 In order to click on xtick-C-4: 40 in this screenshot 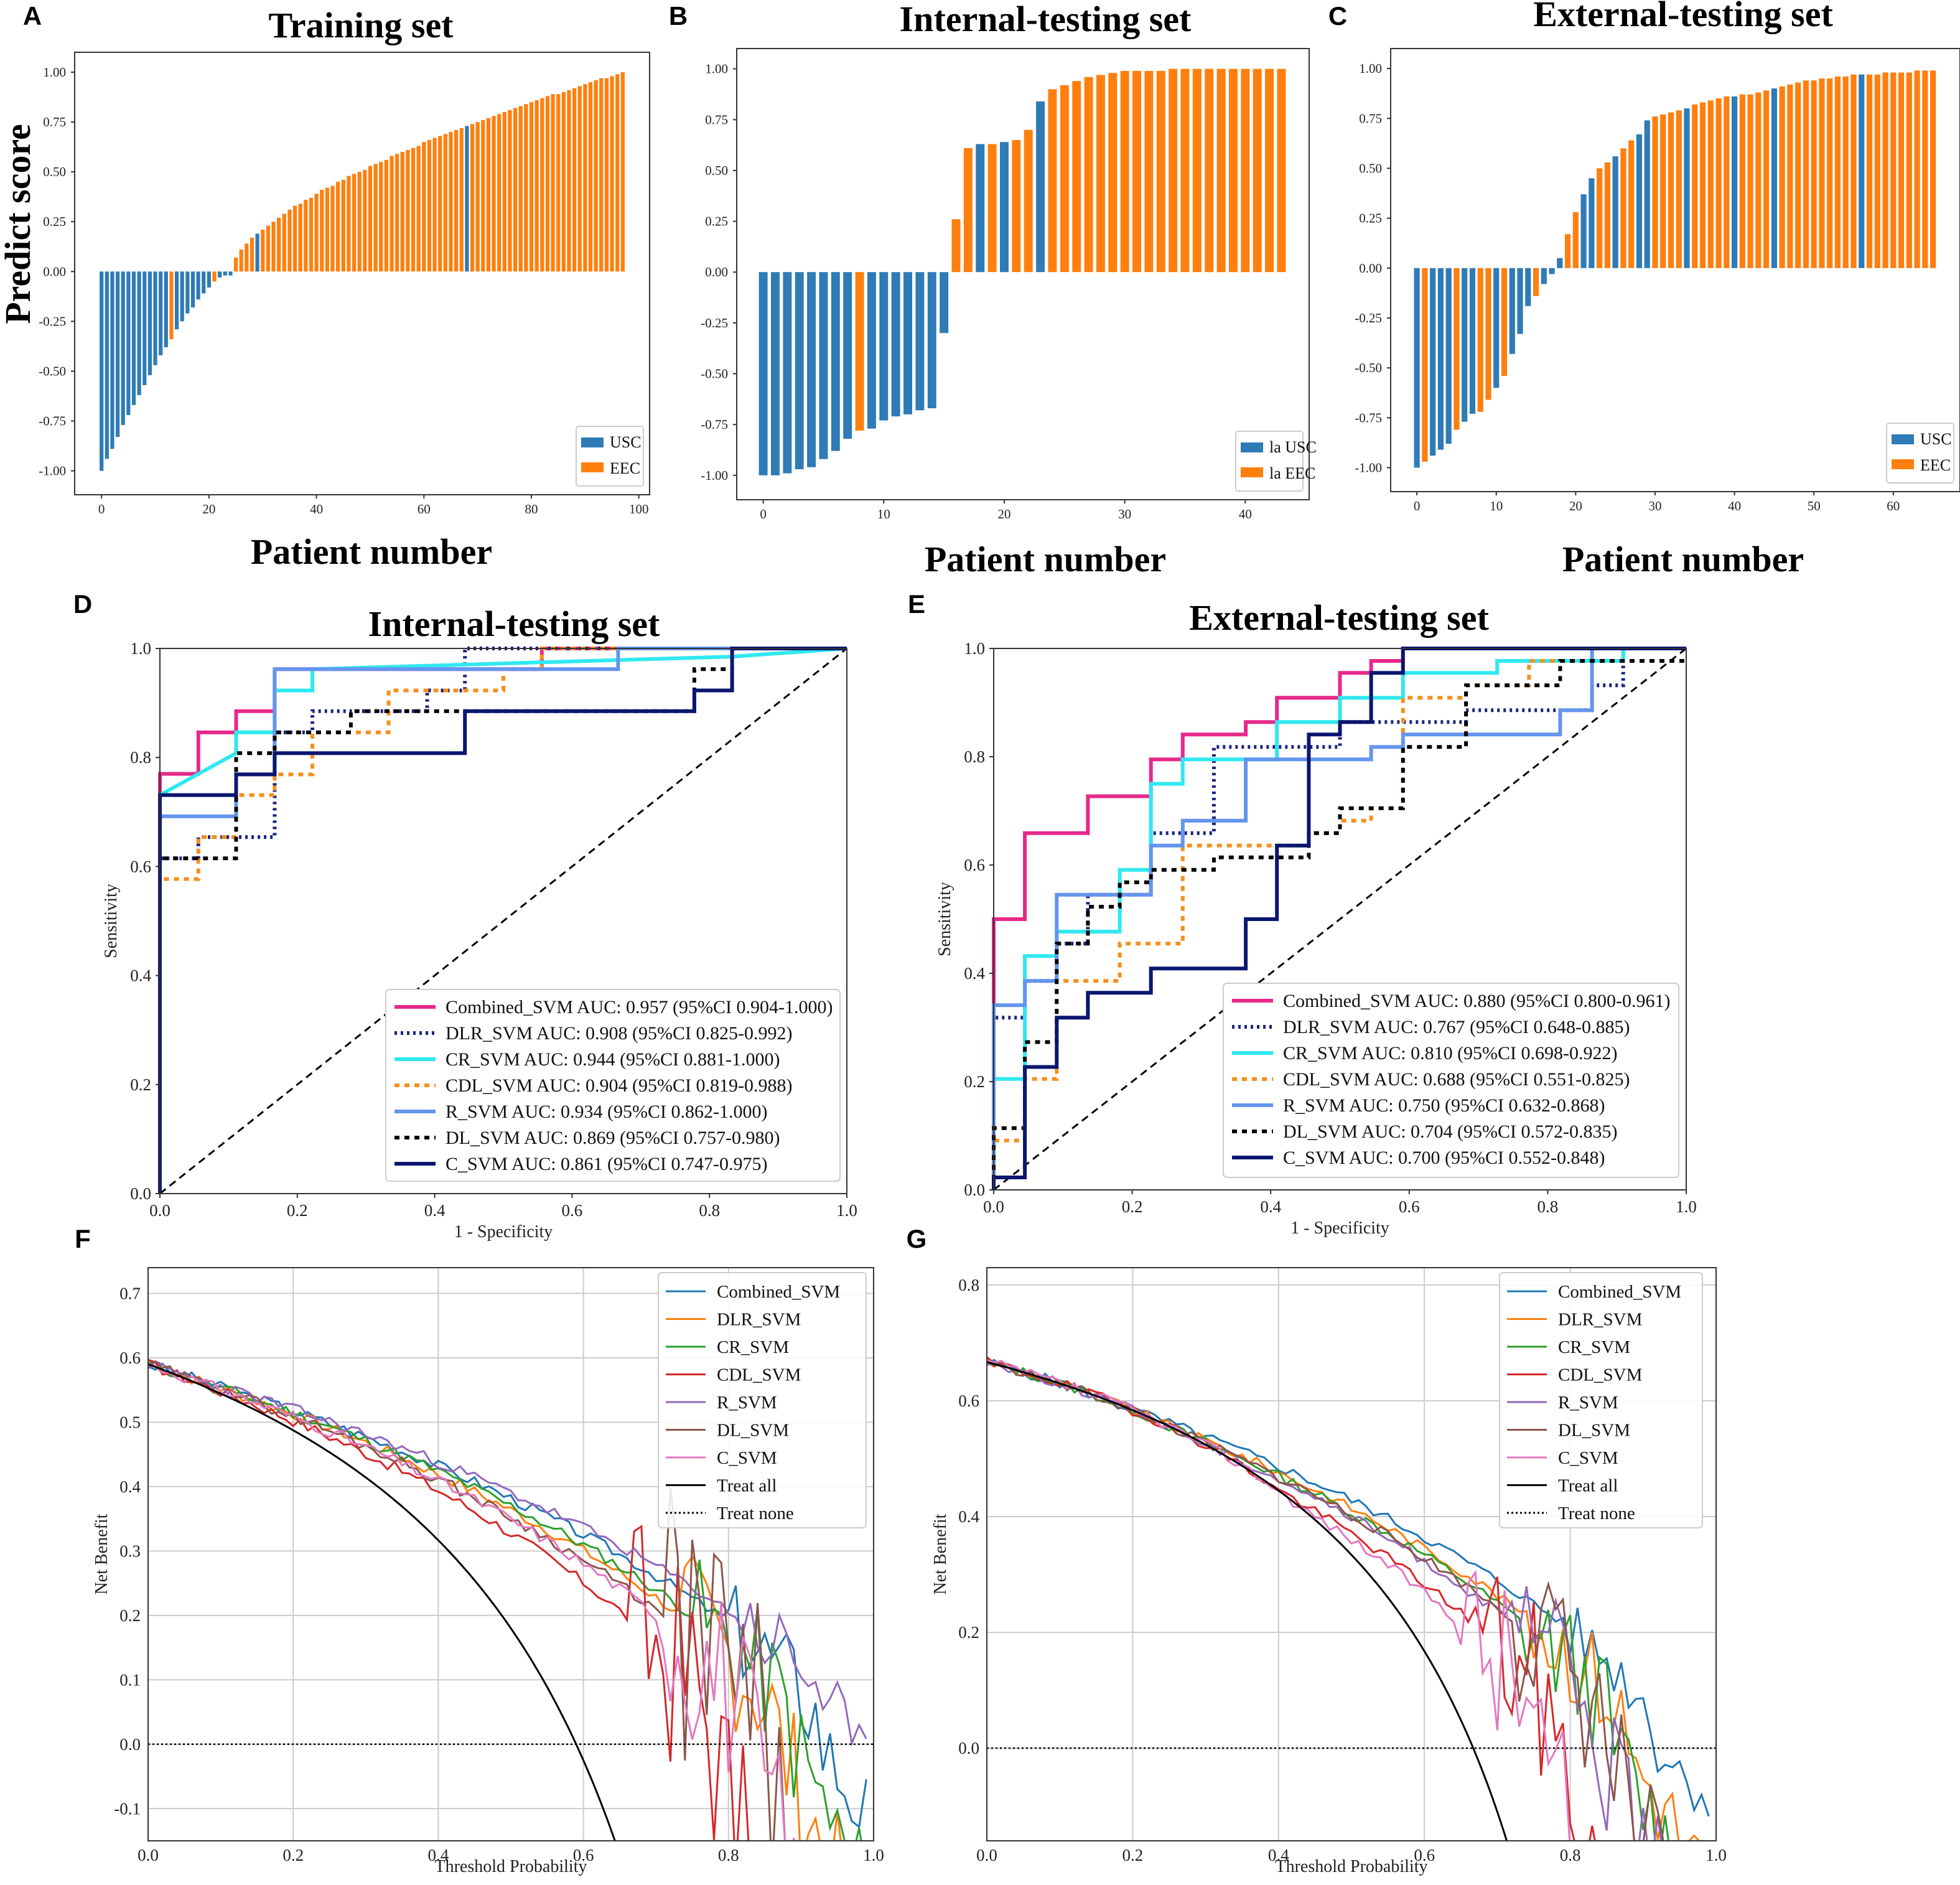, I will do `click(1734, 506)`.